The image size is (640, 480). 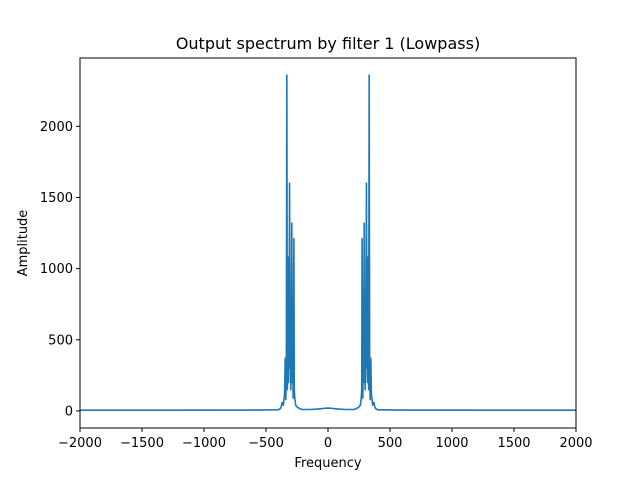 I want to click on y-tick-label: 1000, so click(x=56, y=269).